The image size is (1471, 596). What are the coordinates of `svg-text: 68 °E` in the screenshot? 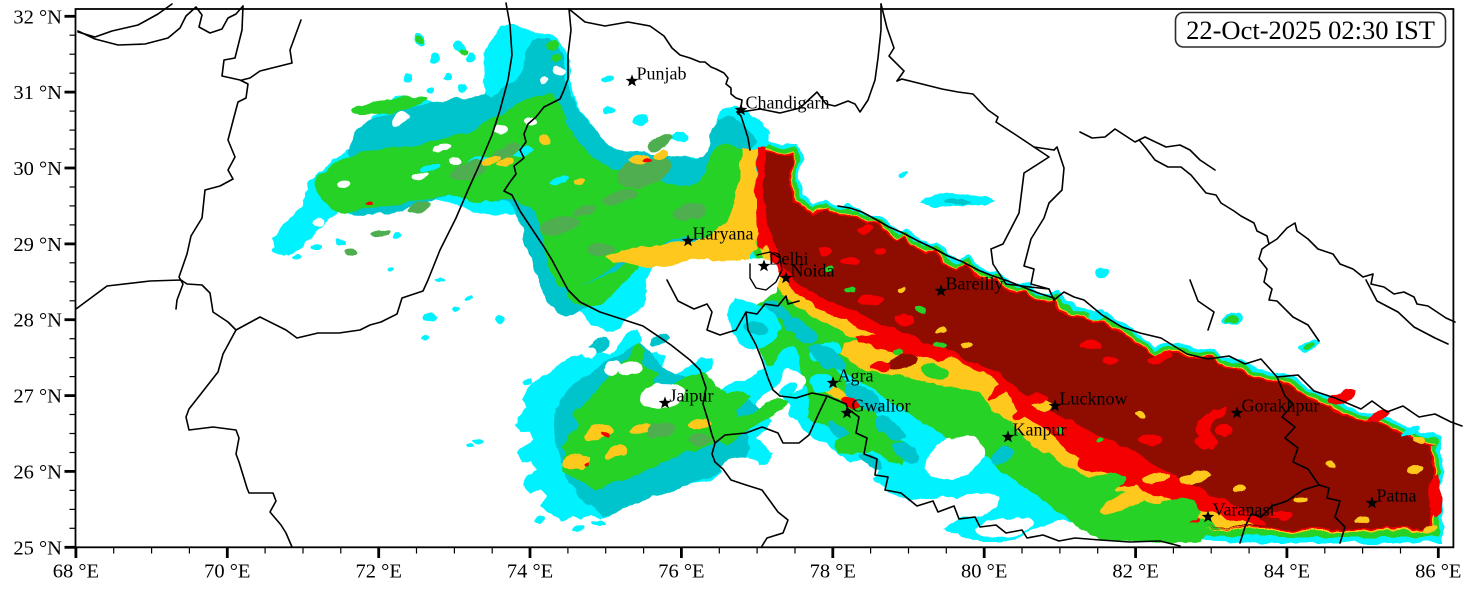 It's located at (76, 572).